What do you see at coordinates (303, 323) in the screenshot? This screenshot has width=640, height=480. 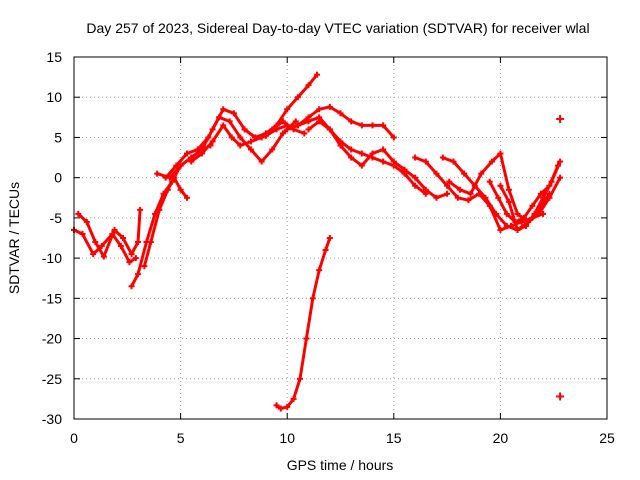 I see `series-arc-dip` at bounding box center [303, 323].